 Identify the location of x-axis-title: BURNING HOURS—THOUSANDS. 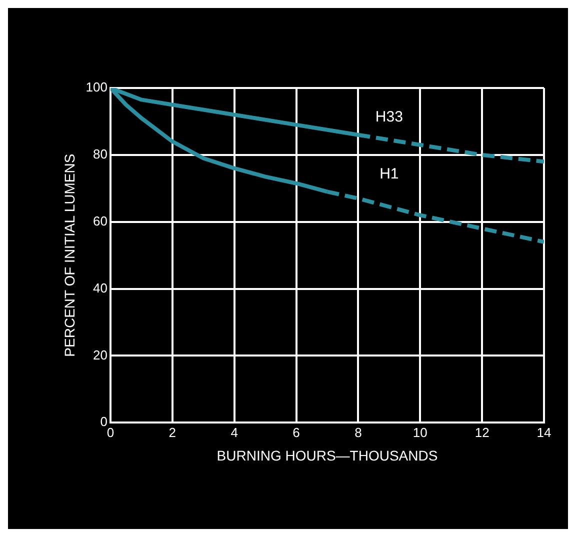
(327, 455).